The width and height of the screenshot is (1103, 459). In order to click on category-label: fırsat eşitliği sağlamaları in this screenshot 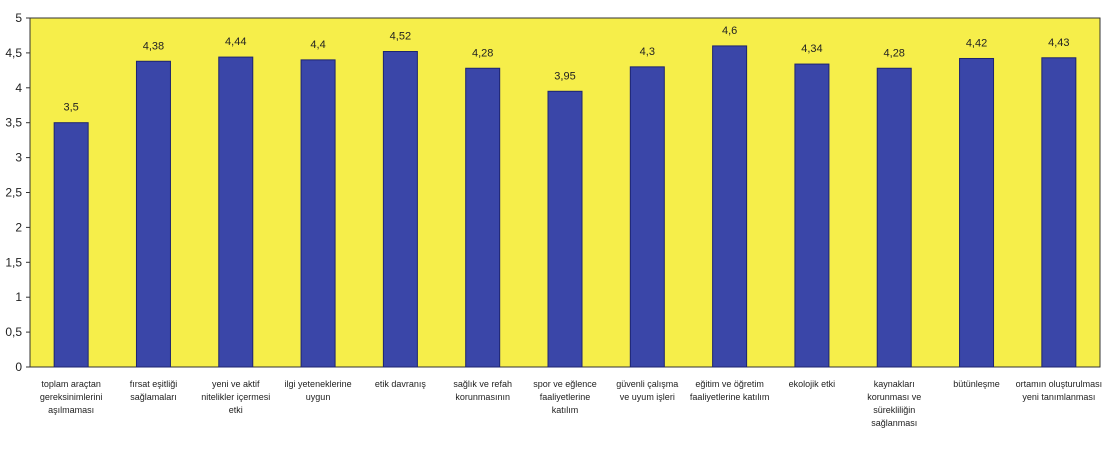, I will do `click(154, 390)`.